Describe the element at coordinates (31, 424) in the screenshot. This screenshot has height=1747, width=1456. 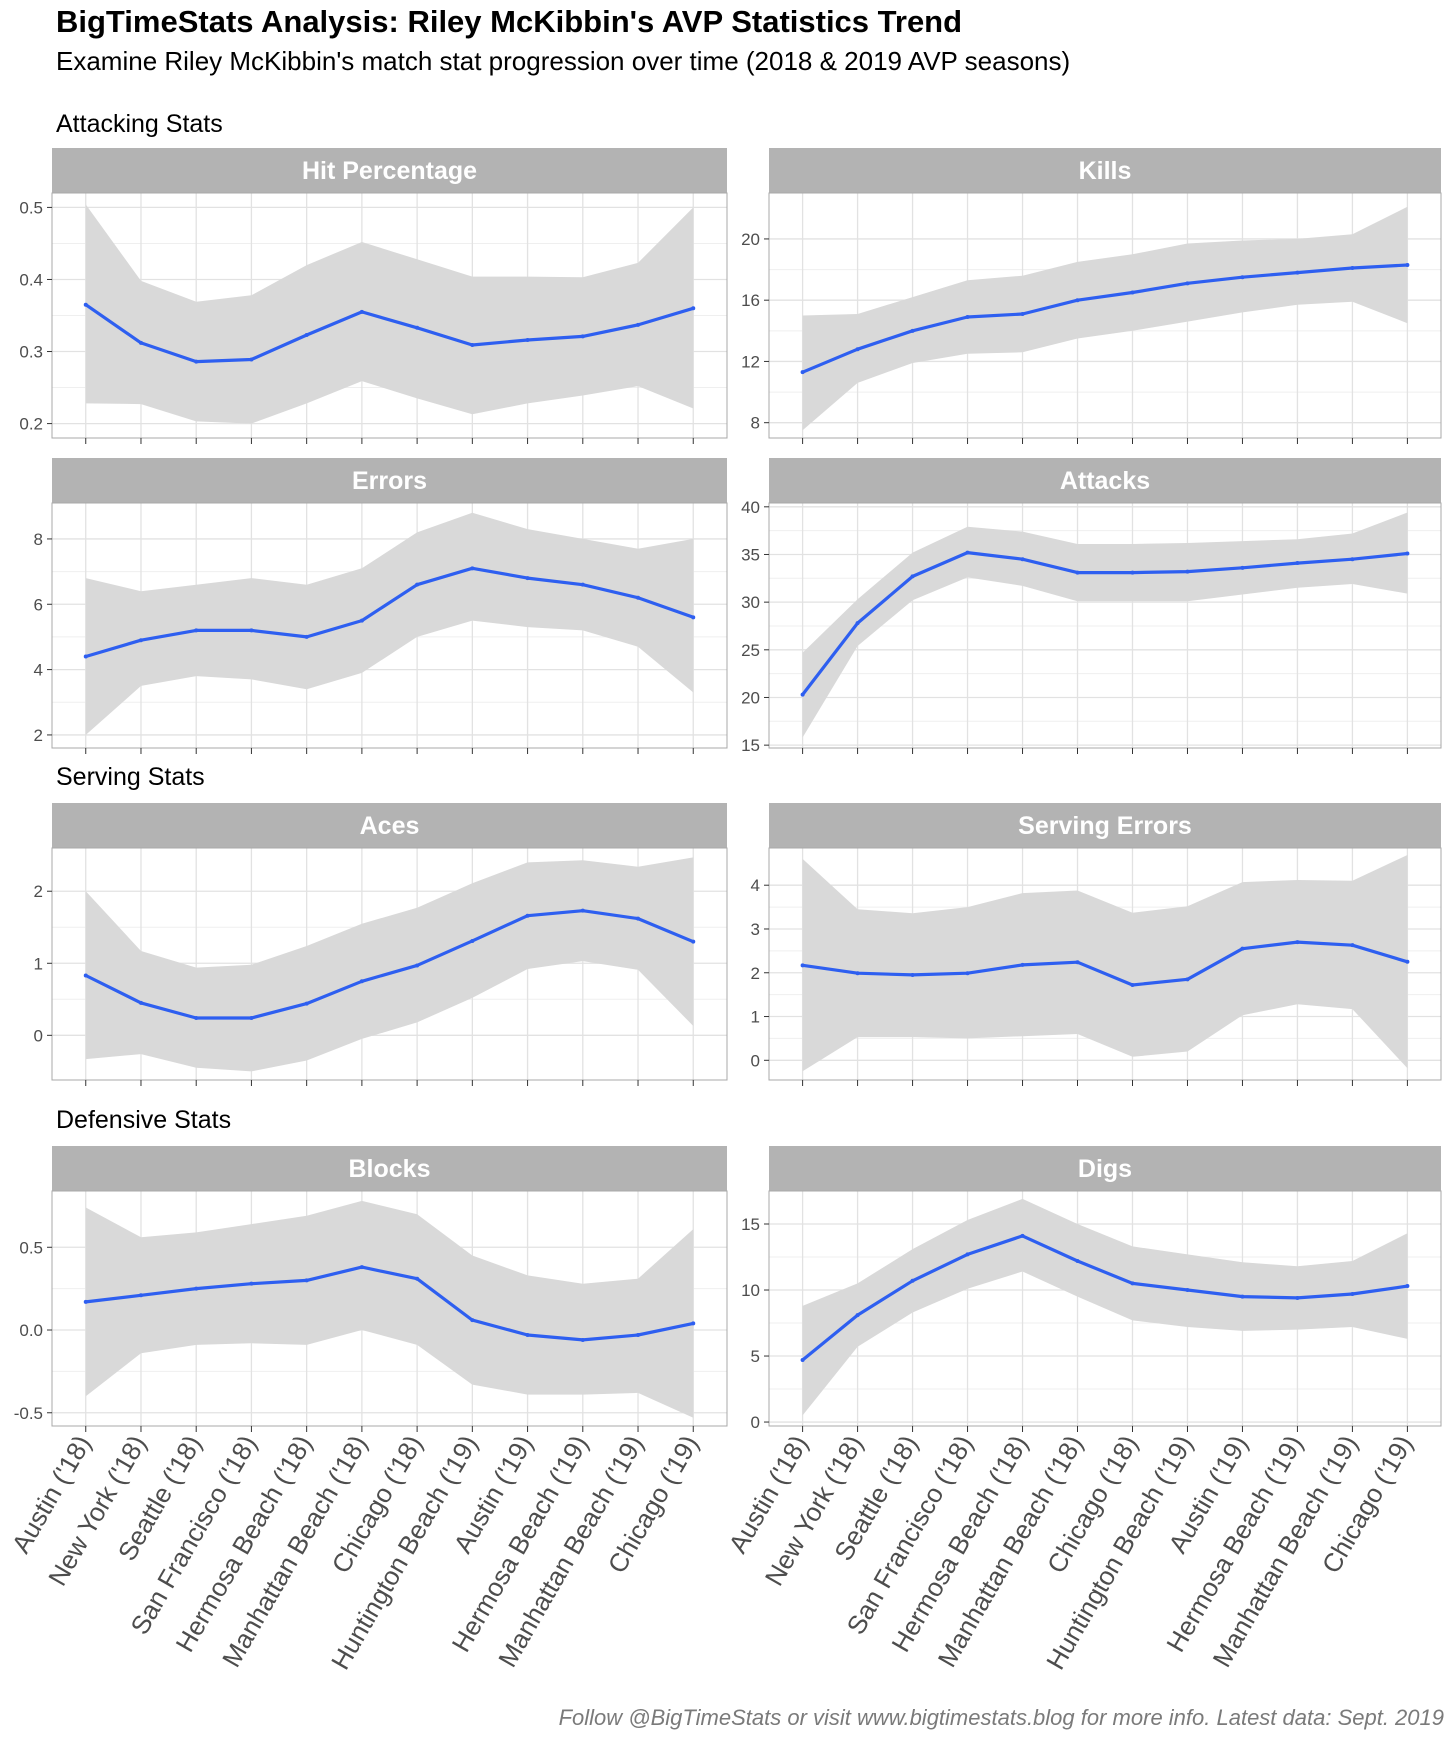
I see `y-tick-label: 0.2` at that location.